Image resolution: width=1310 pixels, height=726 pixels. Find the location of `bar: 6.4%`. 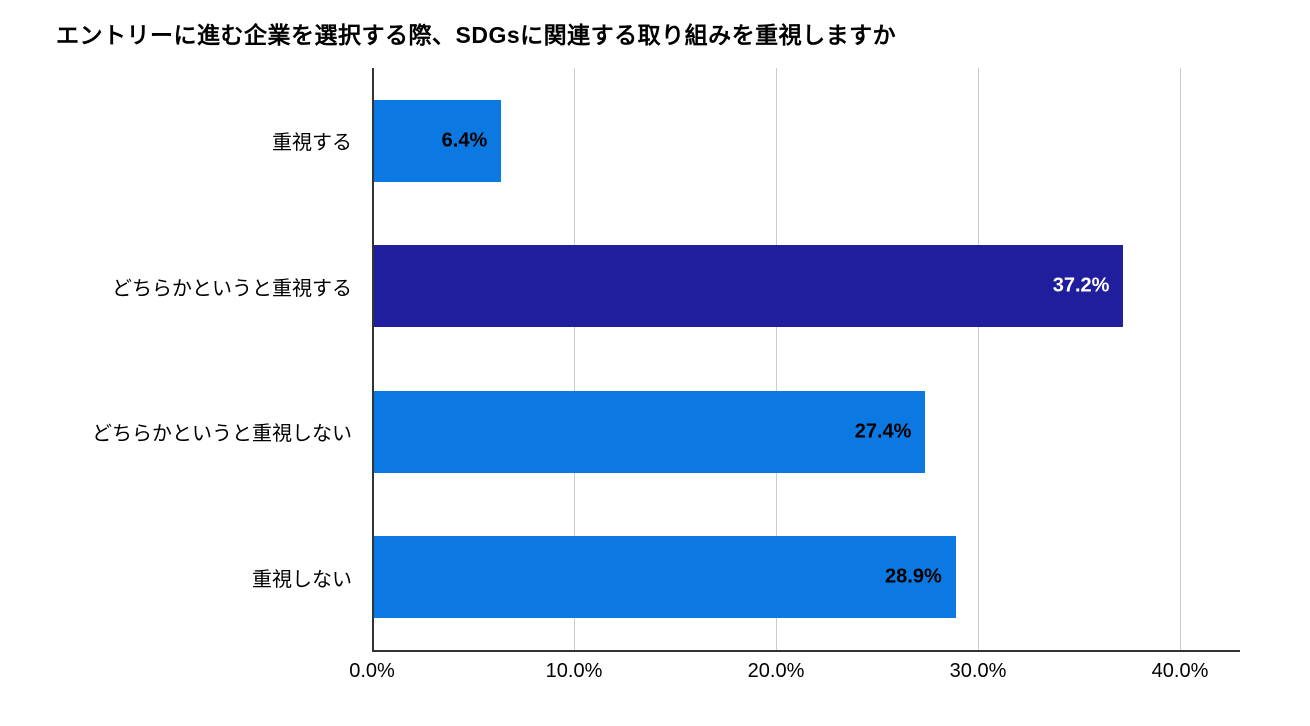

bar: 6.4% is located at coordinates (437, 140).